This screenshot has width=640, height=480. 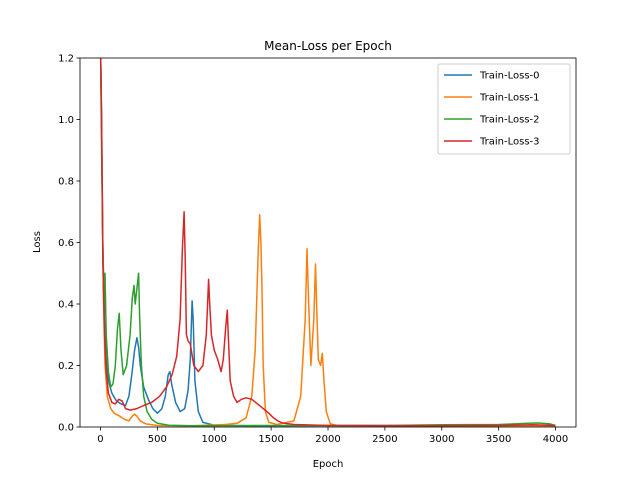 What do you see at coordinates (66, 182) in the screenshot?
I see `y-tick-label: 0.8` at bounding box center [66, 182].